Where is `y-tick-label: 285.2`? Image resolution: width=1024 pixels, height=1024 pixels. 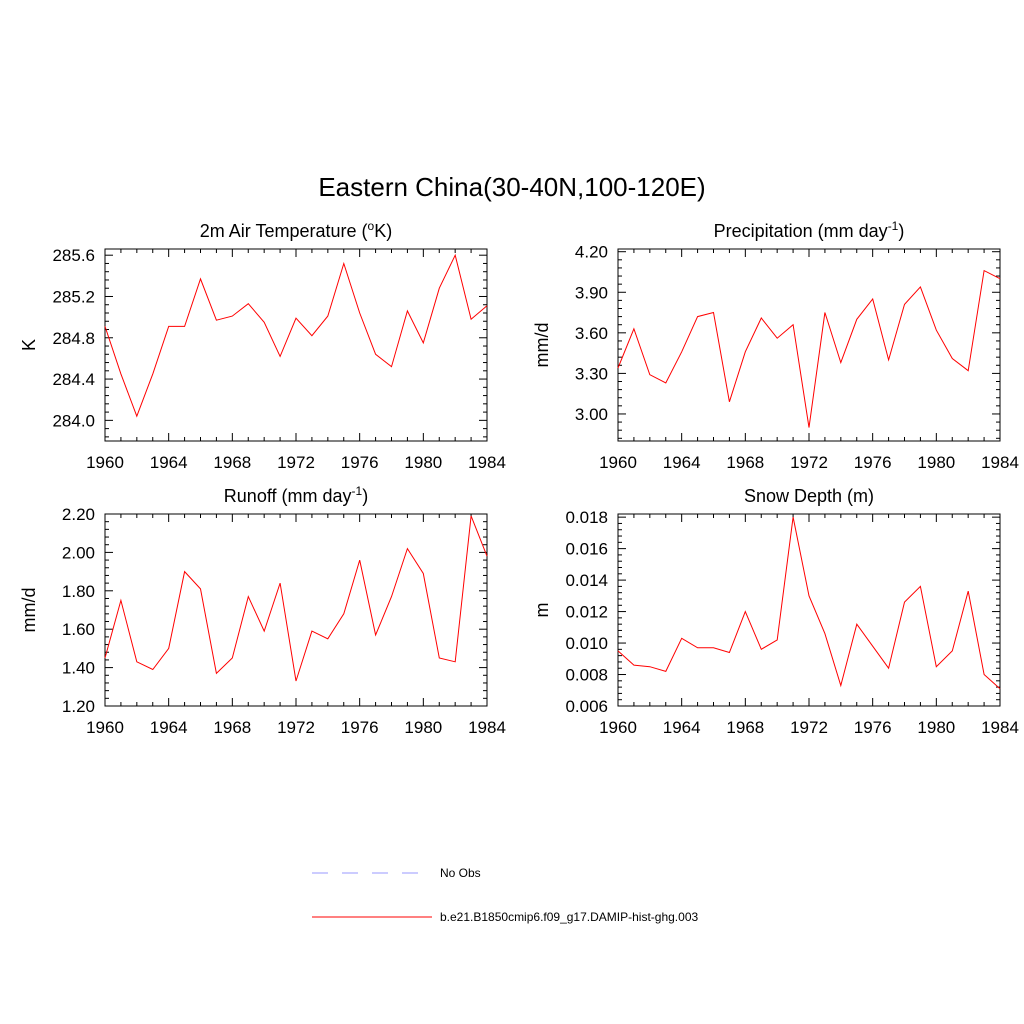
y-tick-label: 285.2 is located at coordinates (73, 296).